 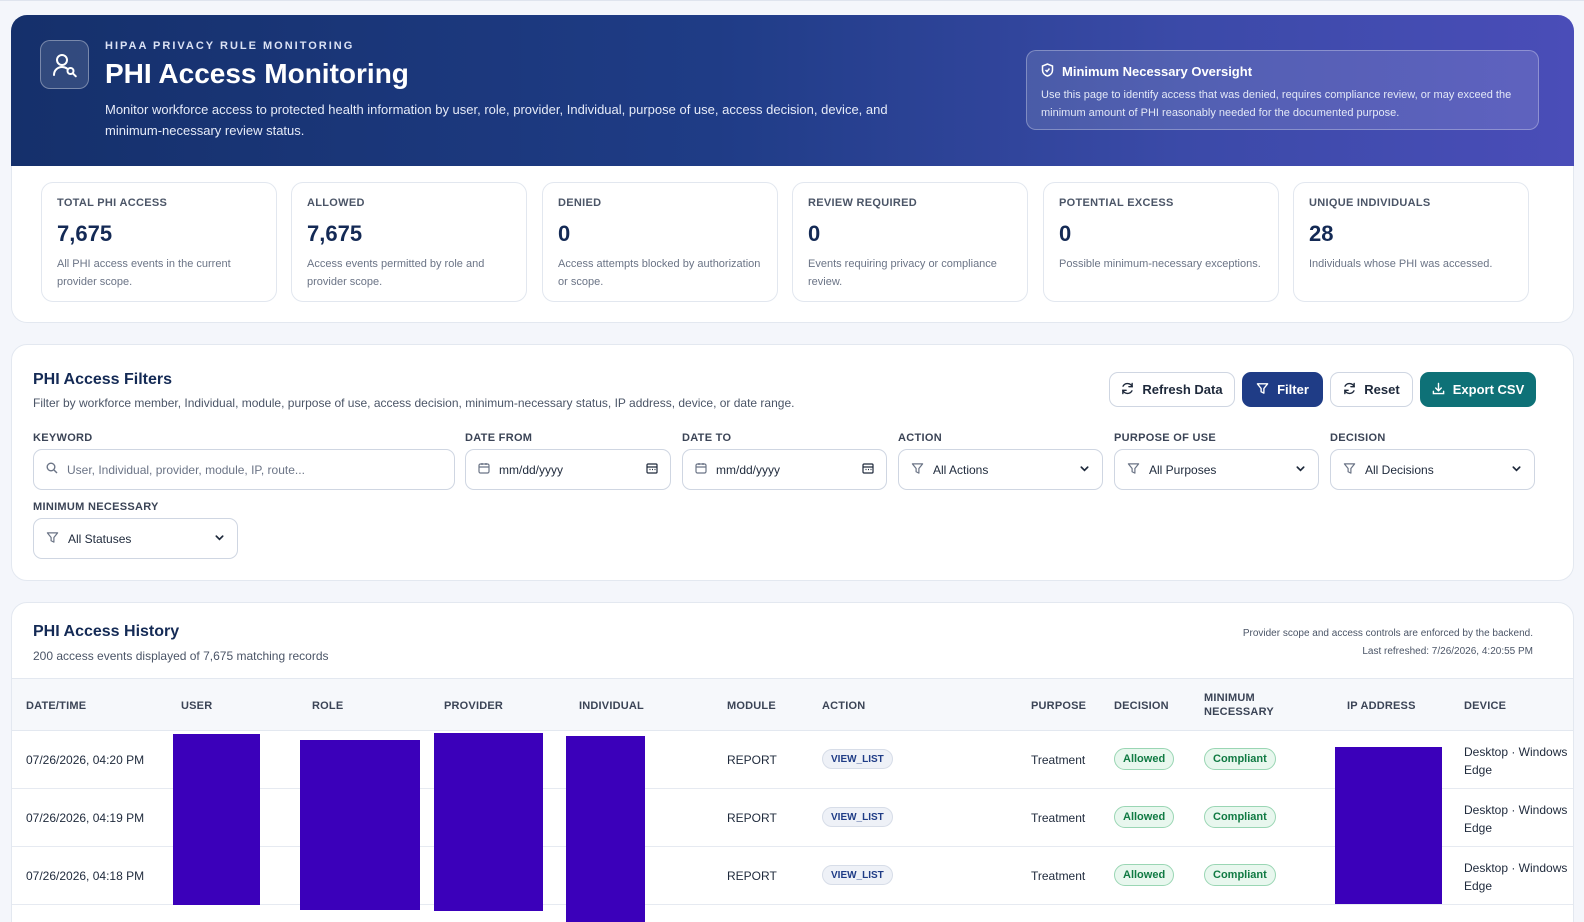 What do you see at coordinates (1157, 71) in the screenshot?
I see `oversight-title: Minimum Necessary Oversight` at bounding box center [1157, 71].